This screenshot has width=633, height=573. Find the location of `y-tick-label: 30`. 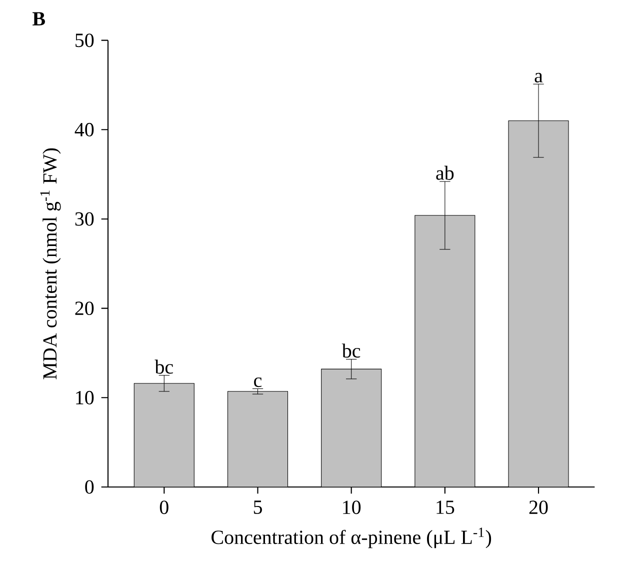

y-tick-label: 30 is located at coordinates (84, 219).